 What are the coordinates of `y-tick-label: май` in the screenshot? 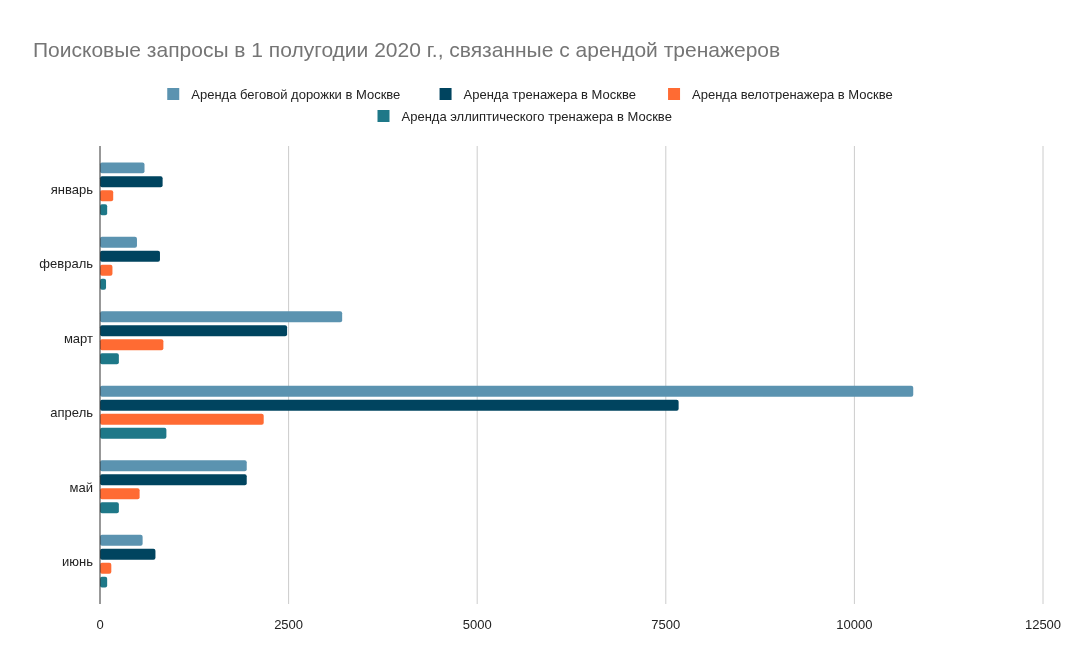 It's located at (81, 487).